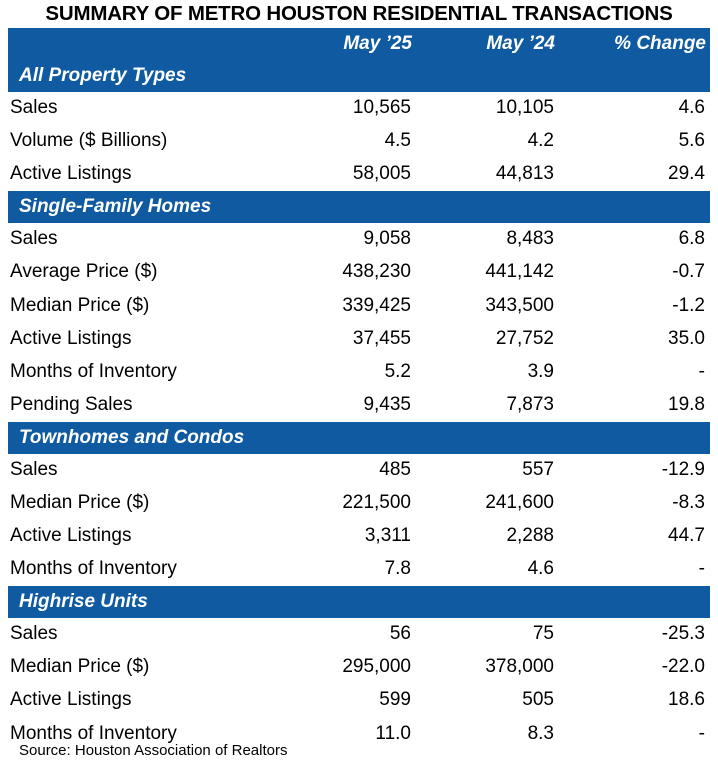  What do you see at coordinates (487, 305) in the screenshot?
I see `cell-may24: 343,500` at bounding box center [487, 305].